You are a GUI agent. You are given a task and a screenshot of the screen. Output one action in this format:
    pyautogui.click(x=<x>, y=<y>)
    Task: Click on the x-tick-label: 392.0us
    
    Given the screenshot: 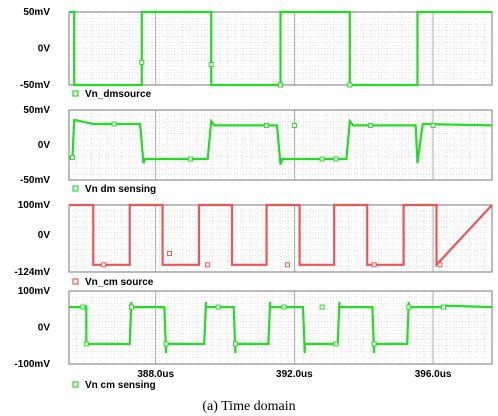 What is the action you would take?
    pyautogui.click(x=294, y=374)
    